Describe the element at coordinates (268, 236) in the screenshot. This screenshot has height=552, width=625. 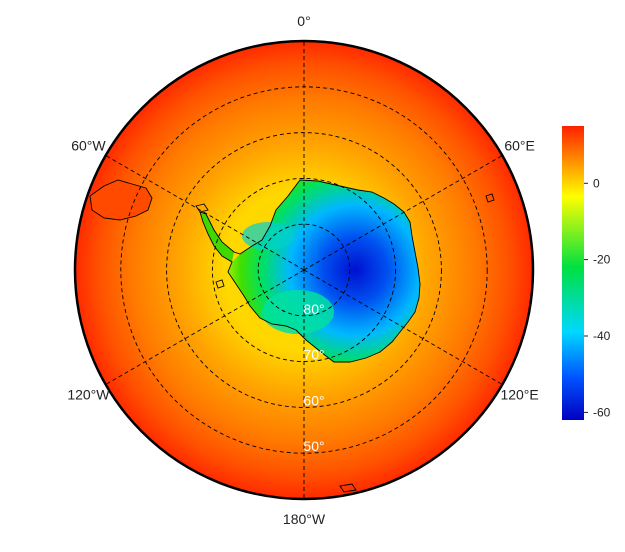
I see `ice-shelf-weddle` at that location.